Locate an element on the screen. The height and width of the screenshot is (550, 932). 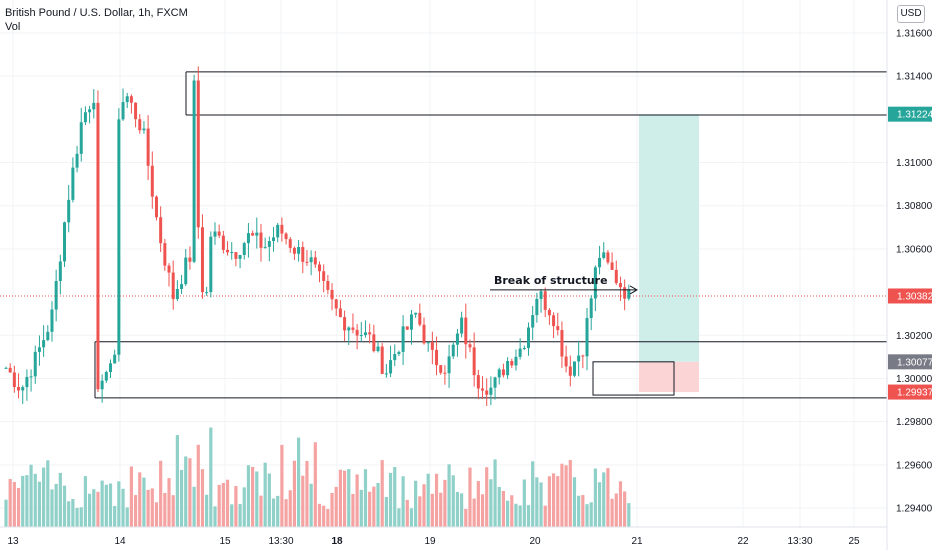
time-tick-label: 13:30 is located at coordinates (799, 541).